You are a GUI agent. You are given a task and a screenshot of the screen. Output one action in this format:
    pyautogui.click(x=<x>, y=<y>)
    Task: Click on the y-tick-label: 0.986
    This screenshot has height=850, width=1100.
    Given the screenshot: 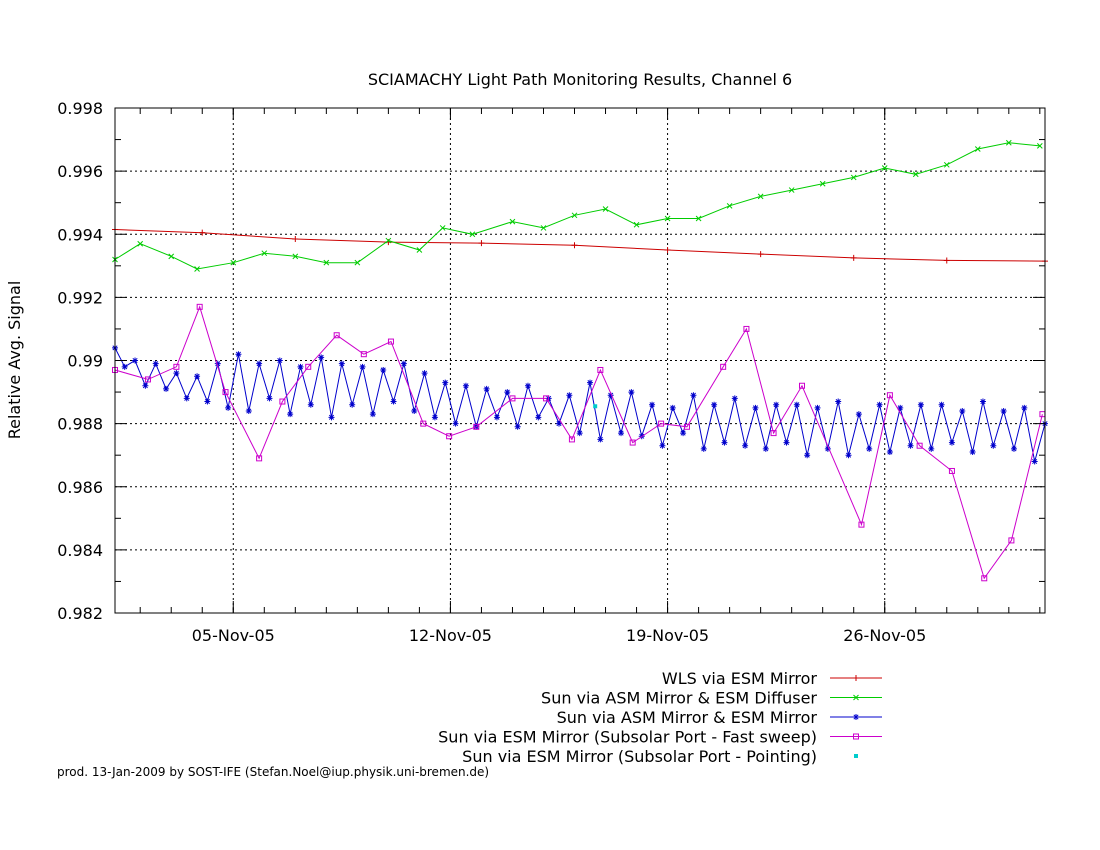 What is the action you would take?
    pyautogui.click(x=80, y=487)
    